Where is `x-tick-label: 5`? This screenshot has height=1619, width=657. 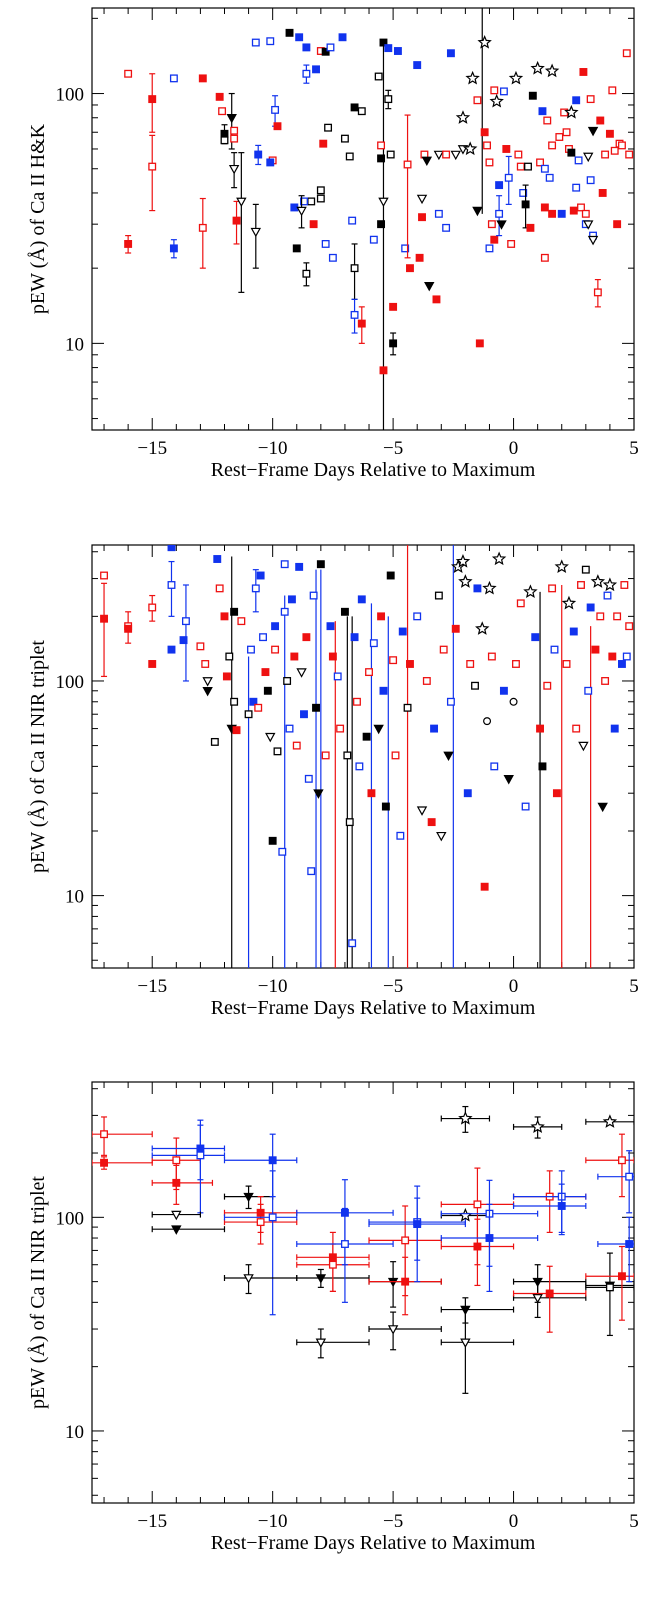
x-tick-label: 5 is located at coordinates (634, 448).